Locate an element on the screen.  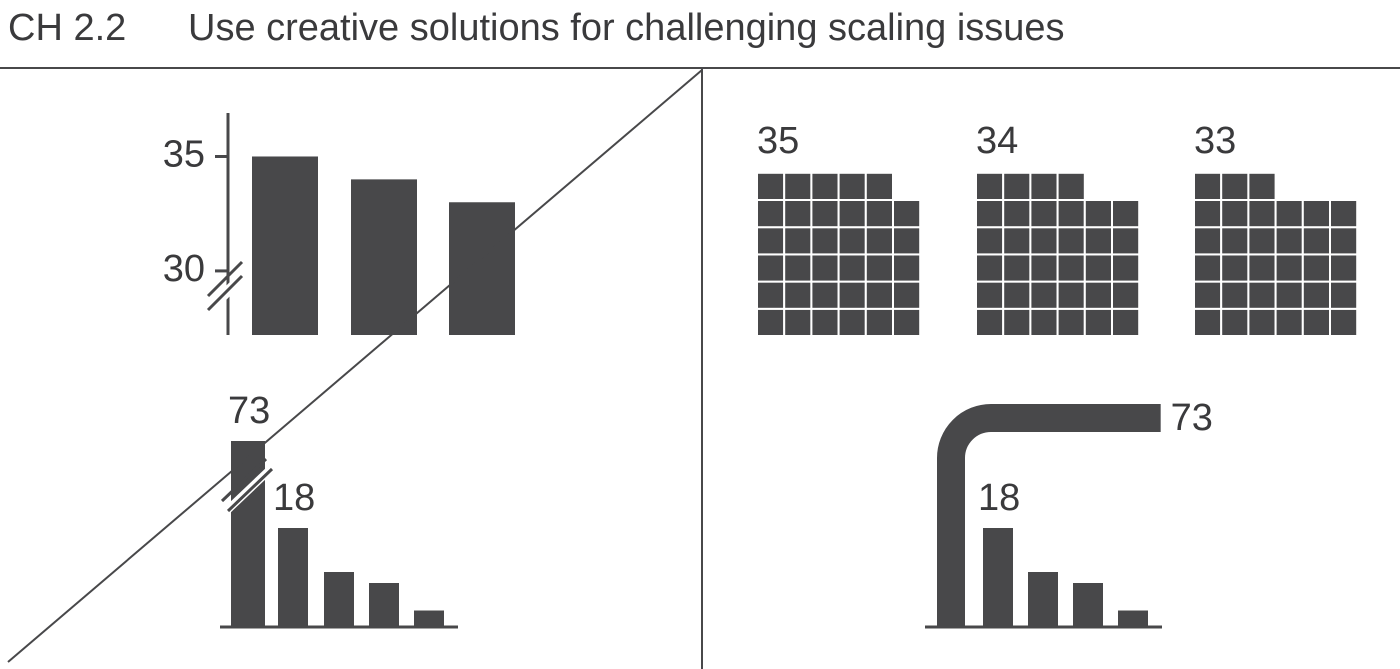
value-label: 34 is located at coordinates (997, 141).